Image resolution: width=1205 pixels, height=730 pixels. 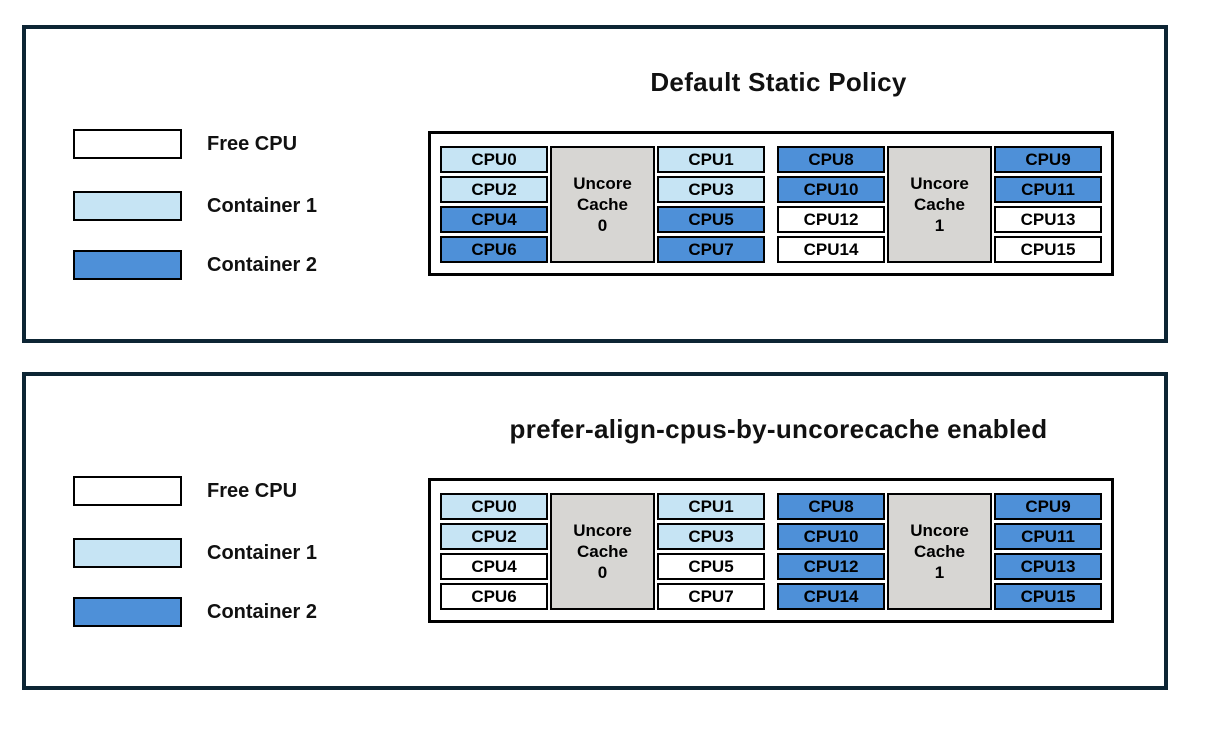 What do you see at coordinates (778, 82) in the screenshot?
I see `panel-title: Default Static Policy` at bounding box center [778, 82].